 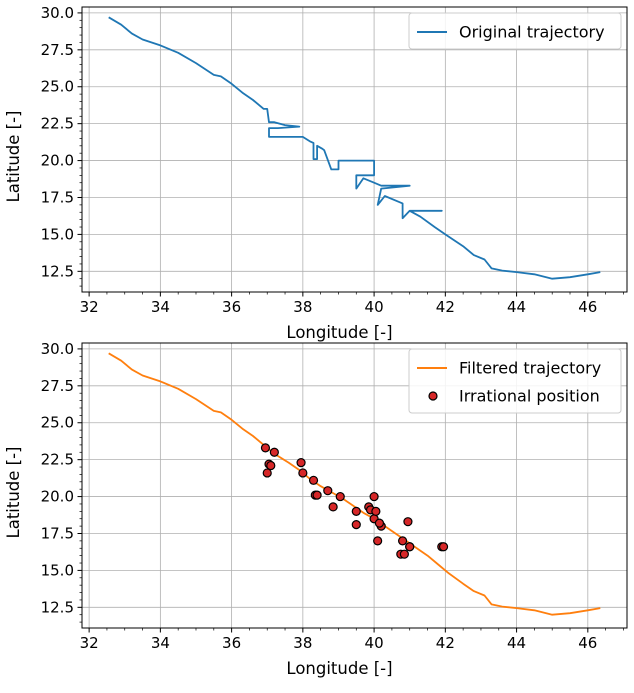 I want to click on legend-marker, so click(x=433, y=396).